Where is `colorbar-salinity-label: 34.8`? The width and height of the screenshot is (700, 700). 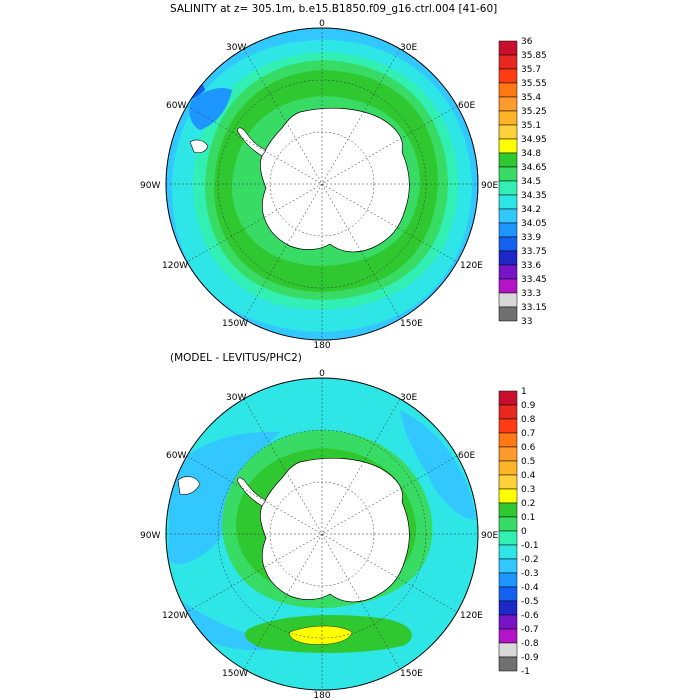
colorbar-salinity-label: 34.8 is located at coordinates (531, 154).